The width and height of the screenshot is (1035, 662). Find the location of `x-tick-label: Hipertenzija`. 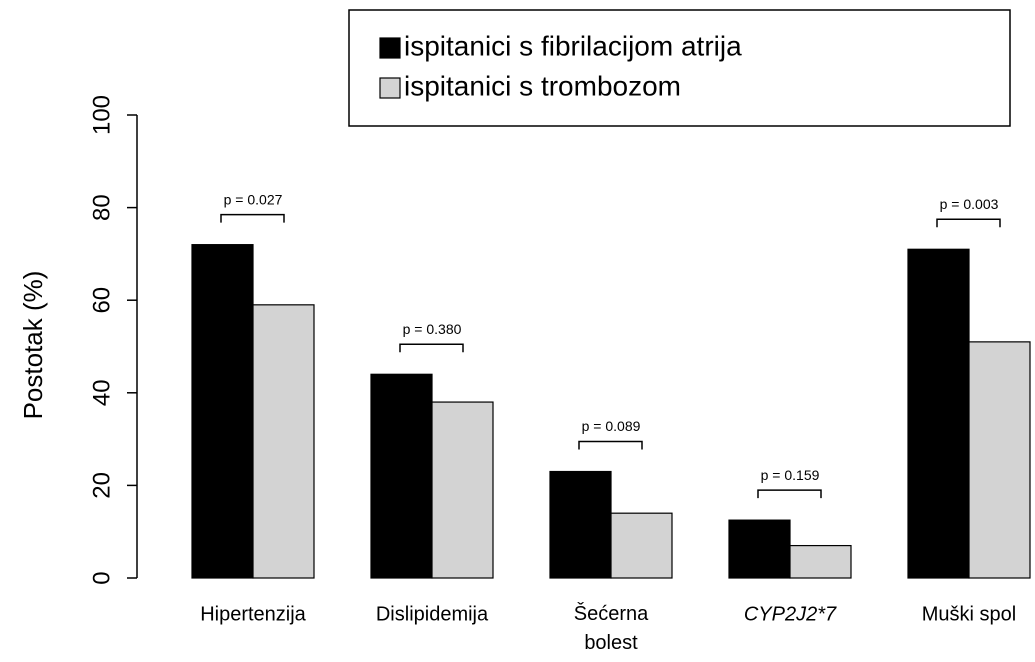

x-tick-label: Hipertenzija is located at coordinates (253, 614).